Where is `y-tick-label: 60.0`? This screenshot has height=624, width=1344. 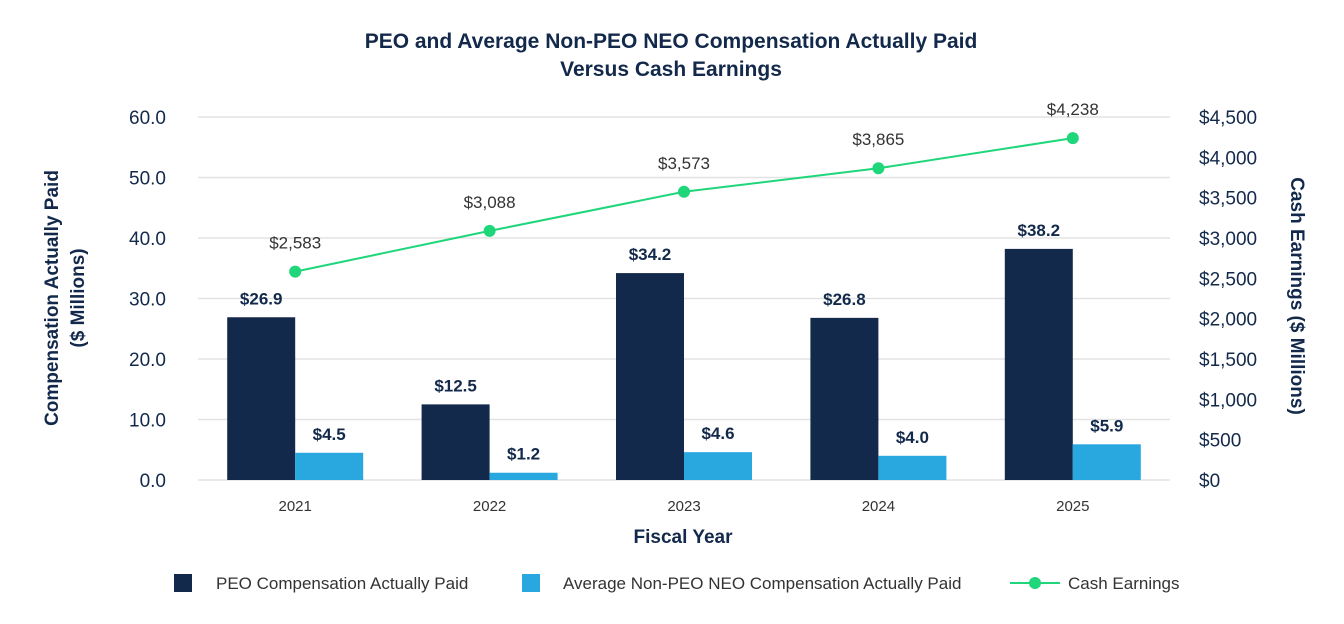 y-tick-label: 60.0 is located at coordinates (147, 118).